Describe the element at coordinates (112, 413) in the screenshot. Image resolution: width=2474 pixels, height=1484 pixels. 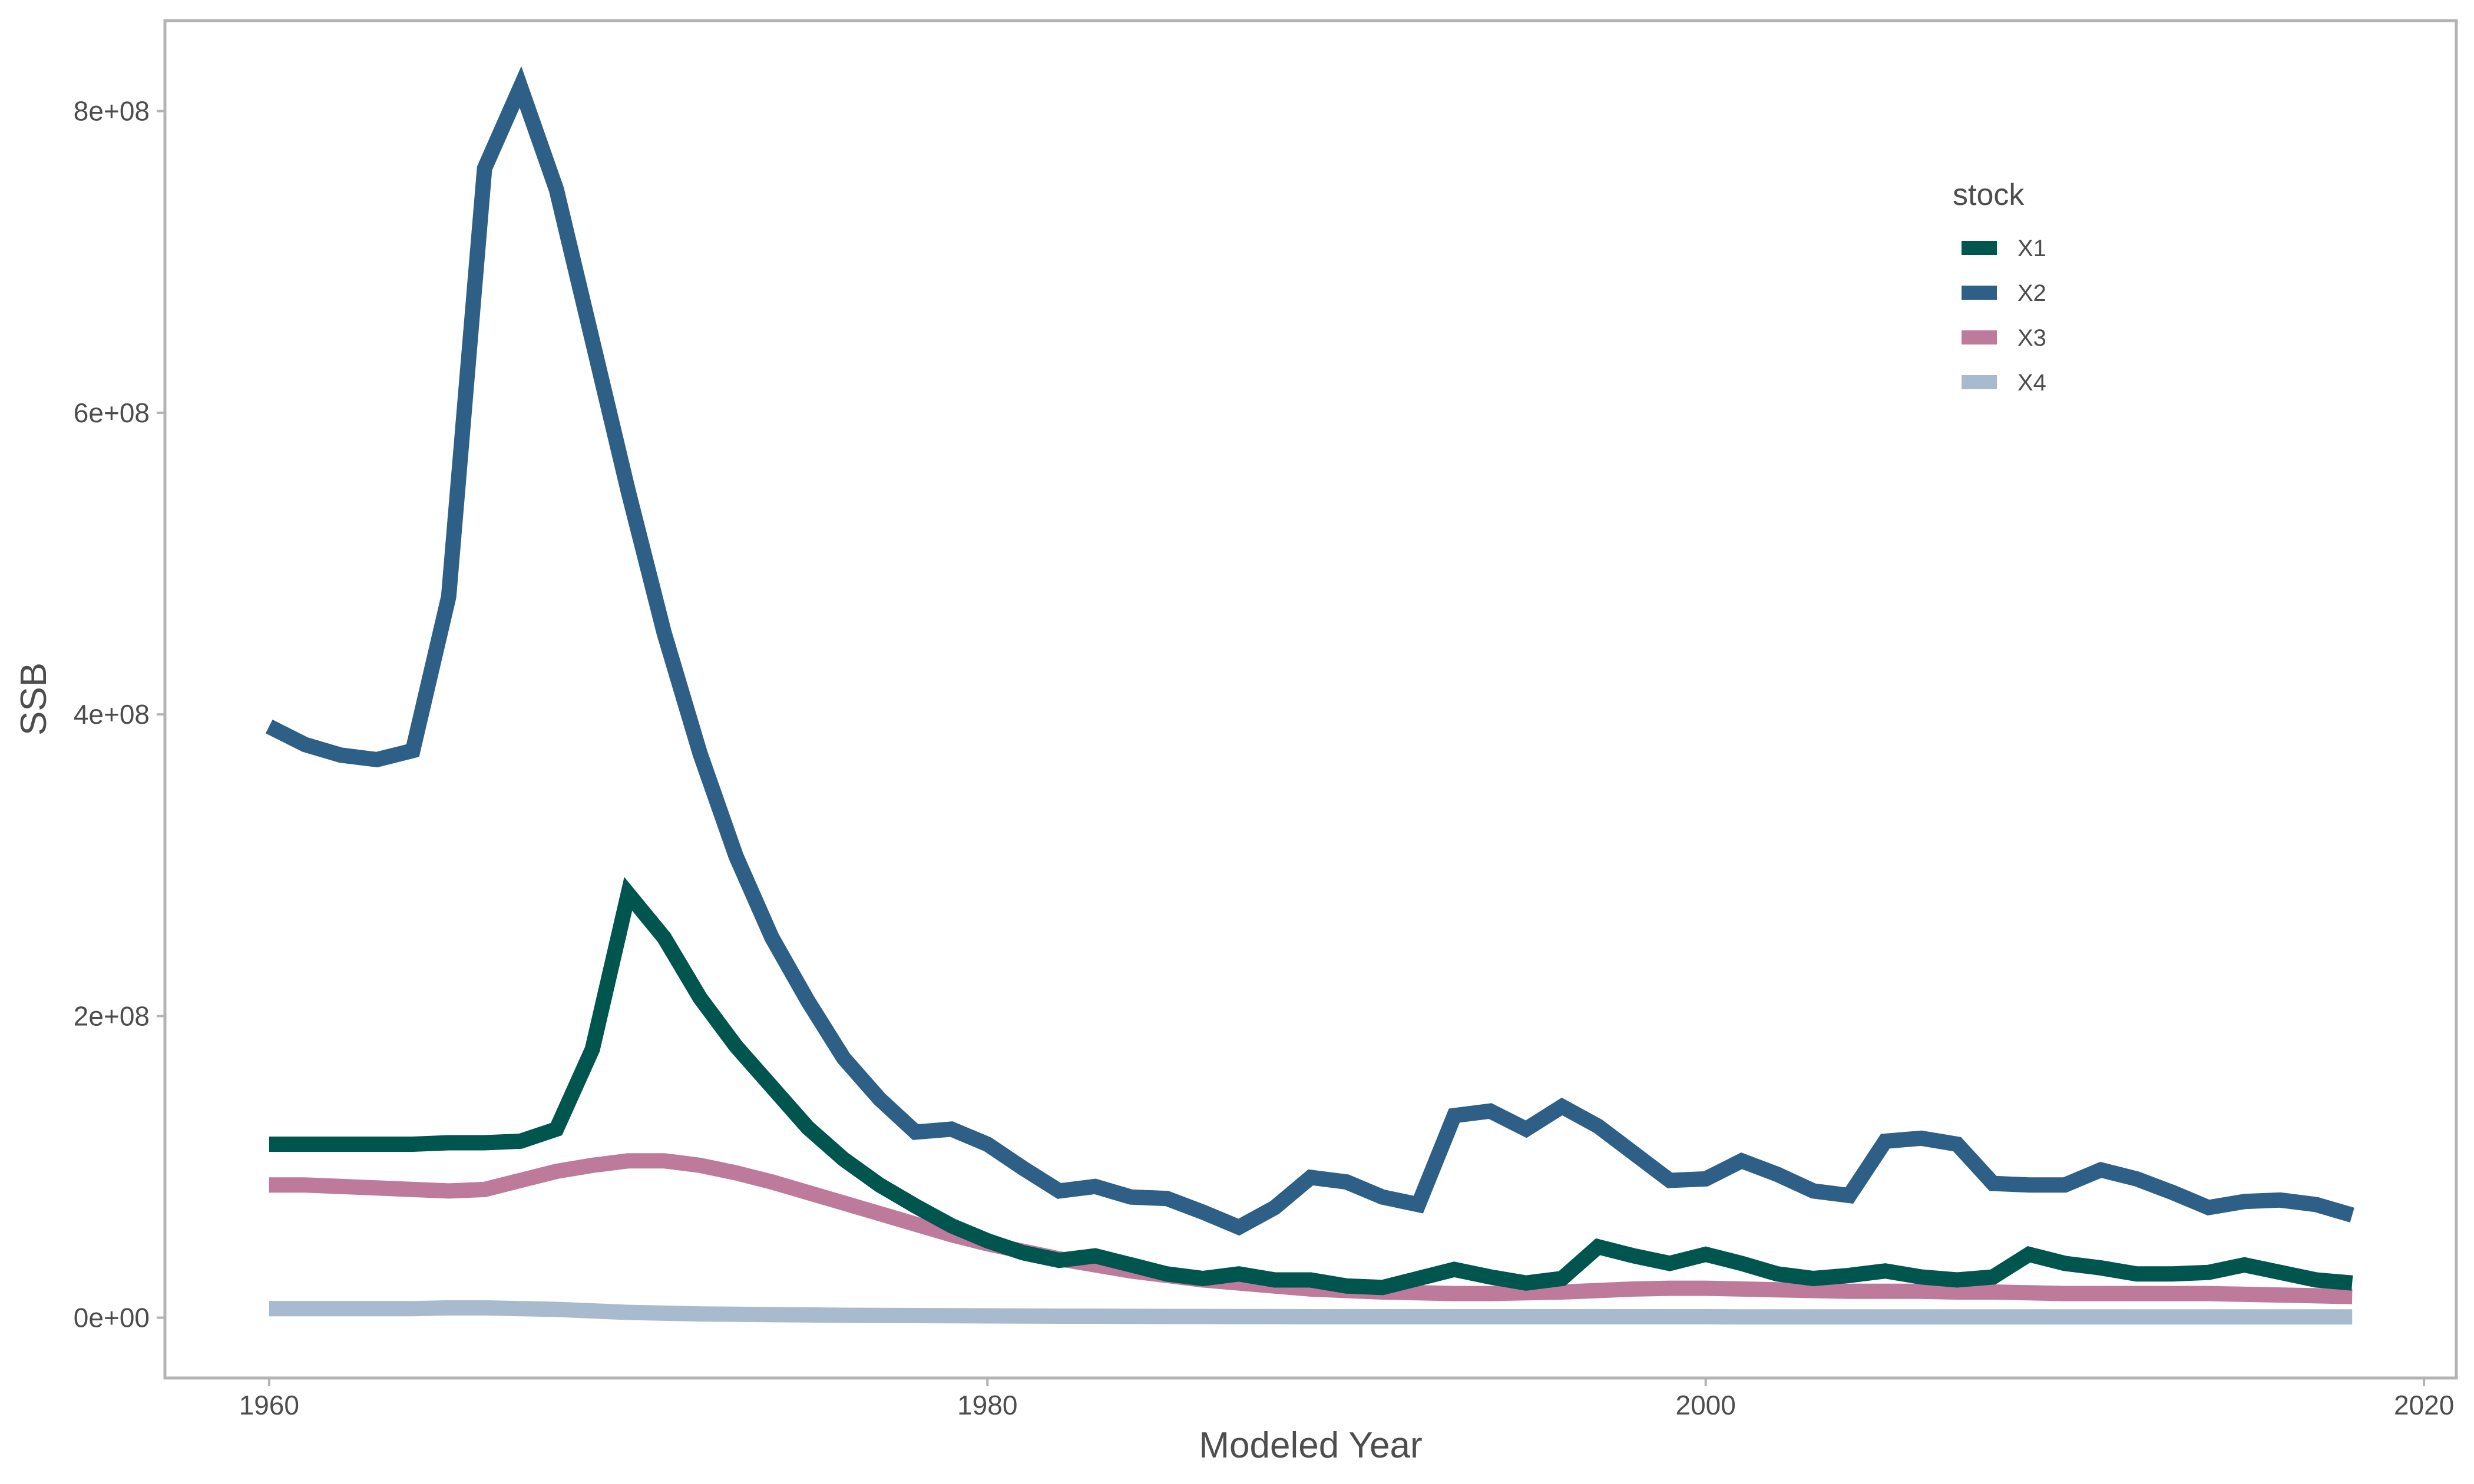
I see `y-tick-label: 6e+08` at that location.